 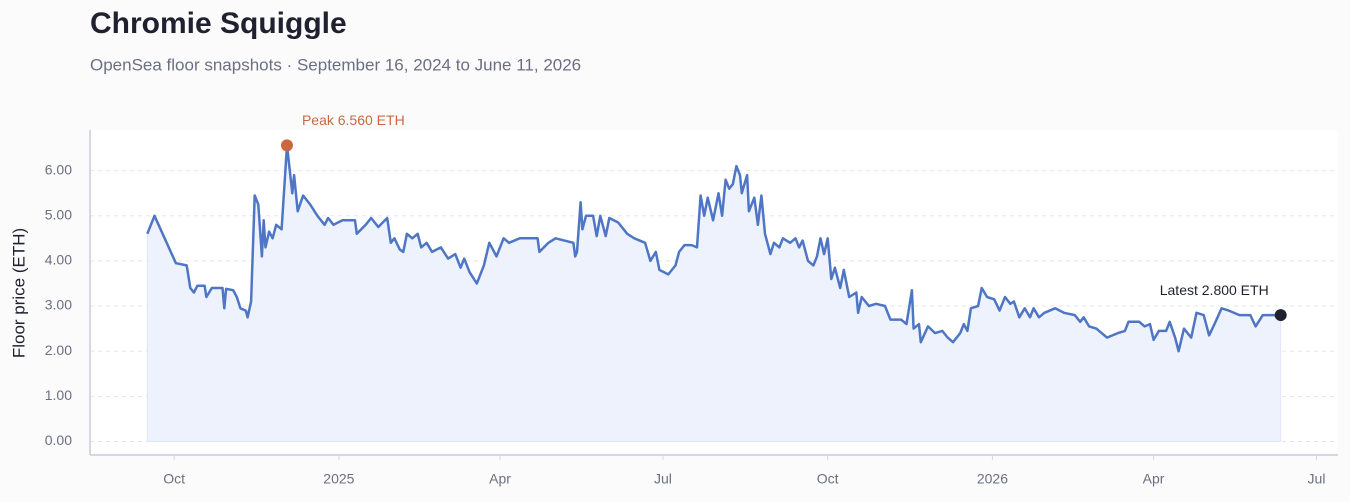 What do you see at coordinates (1214, 290) in the screenshot?
I see `annotation: Latest 2.800 ETH` at bounding box center [1214, 290].